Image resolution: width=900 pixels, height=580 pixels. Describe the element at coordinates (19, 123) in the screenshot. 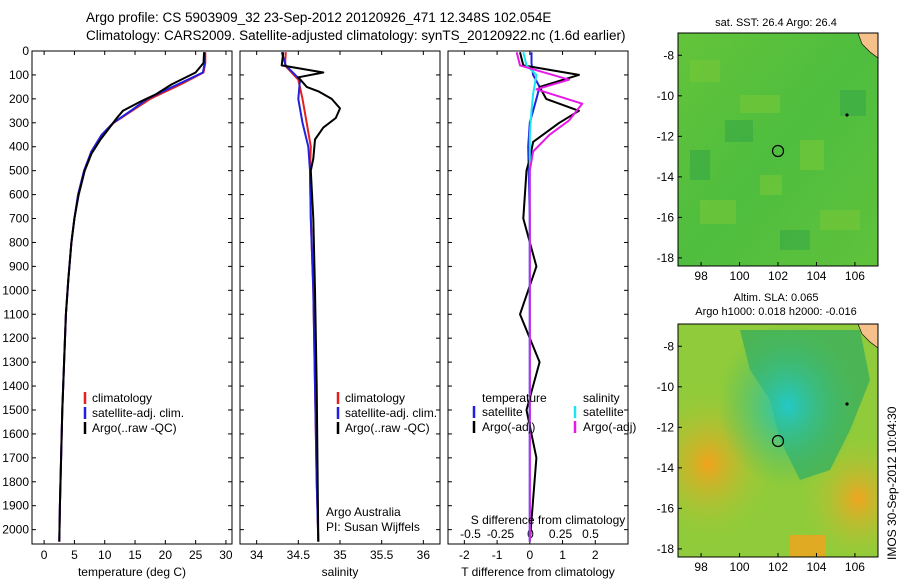

I see `y-tick-label: 300` at that location.